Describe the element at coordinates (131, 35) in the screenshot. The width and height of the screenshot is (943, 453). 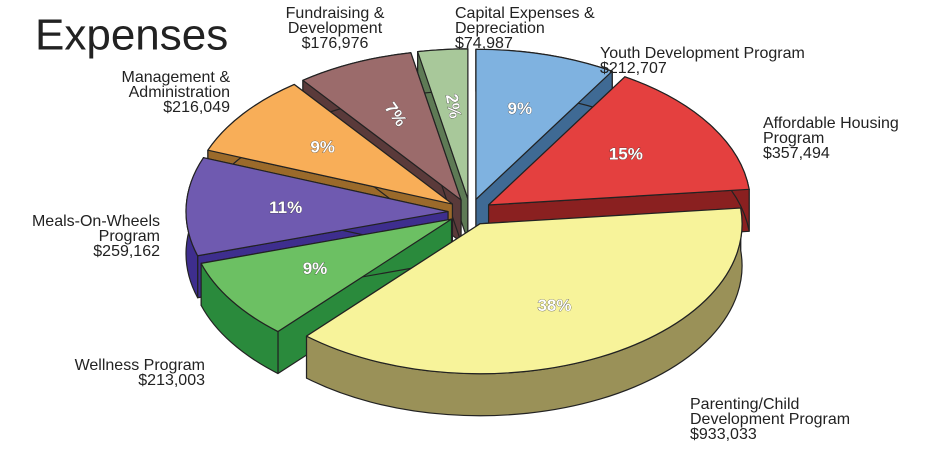
I see `chart-title: Expenses` at that location.